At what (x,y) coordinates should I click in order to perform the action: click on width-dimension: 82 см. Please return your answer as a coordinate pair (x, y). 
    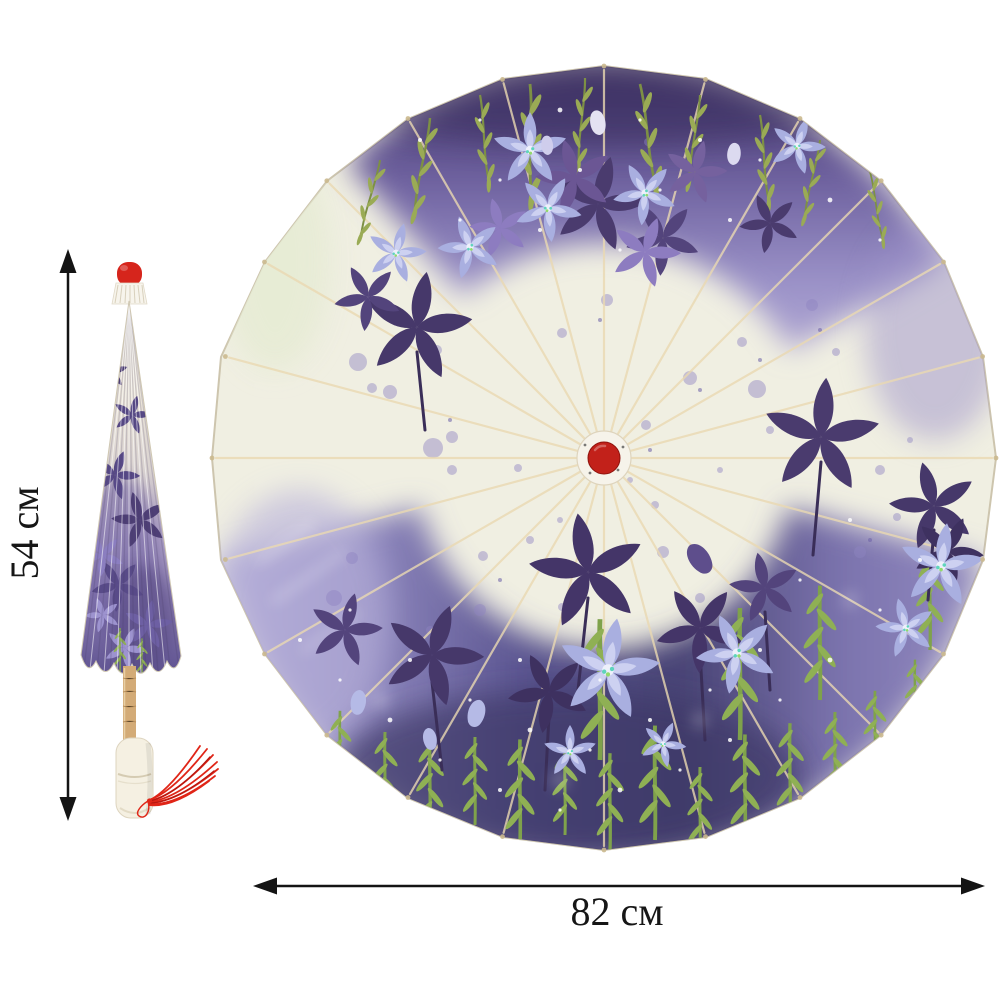
    Looking at the image, I should click on (619, 905).